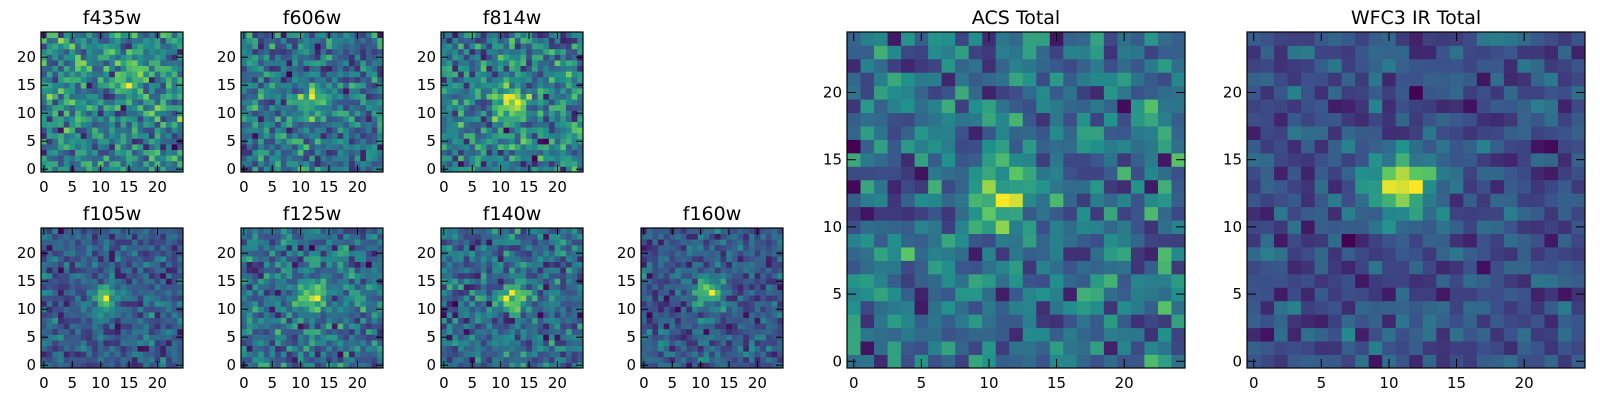 This screenshot has height=400, width=1600. I want to click on x-tick-label: 5, so click(672, 383).